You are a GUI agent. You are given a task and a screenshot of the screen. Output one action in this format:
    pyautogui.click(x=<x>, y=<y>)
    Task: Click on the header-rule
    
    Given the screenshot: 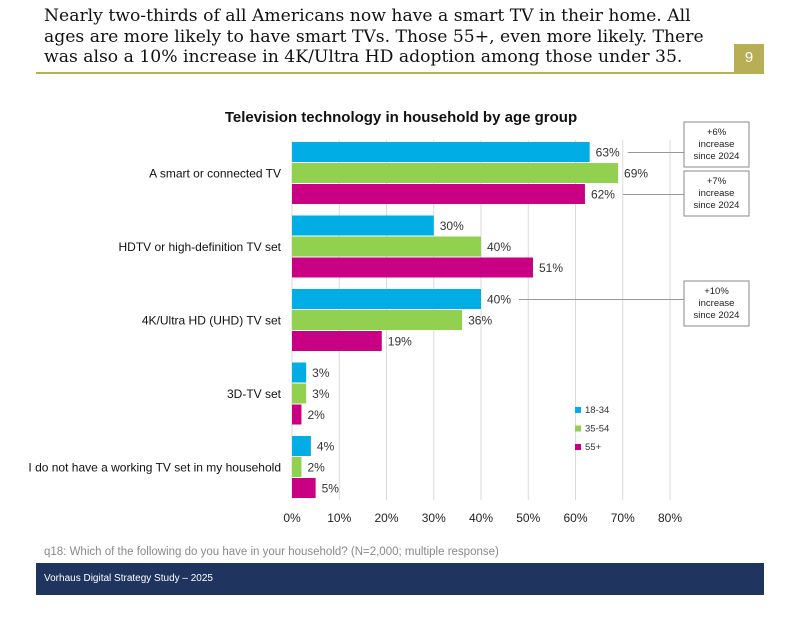 What is the action you would take?
    pyautogui.click(x=400, y=73)
    